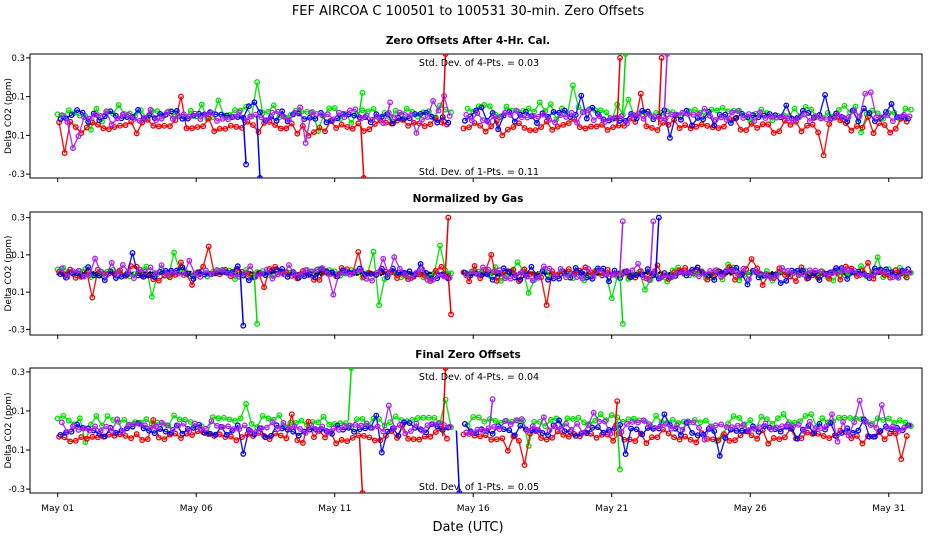 Image resolution: width=936 pixels, height=540 pixels. Describe the element at coordinates (334, 509) in the screenshot. I see `x-tick-label: May 11` at that location.